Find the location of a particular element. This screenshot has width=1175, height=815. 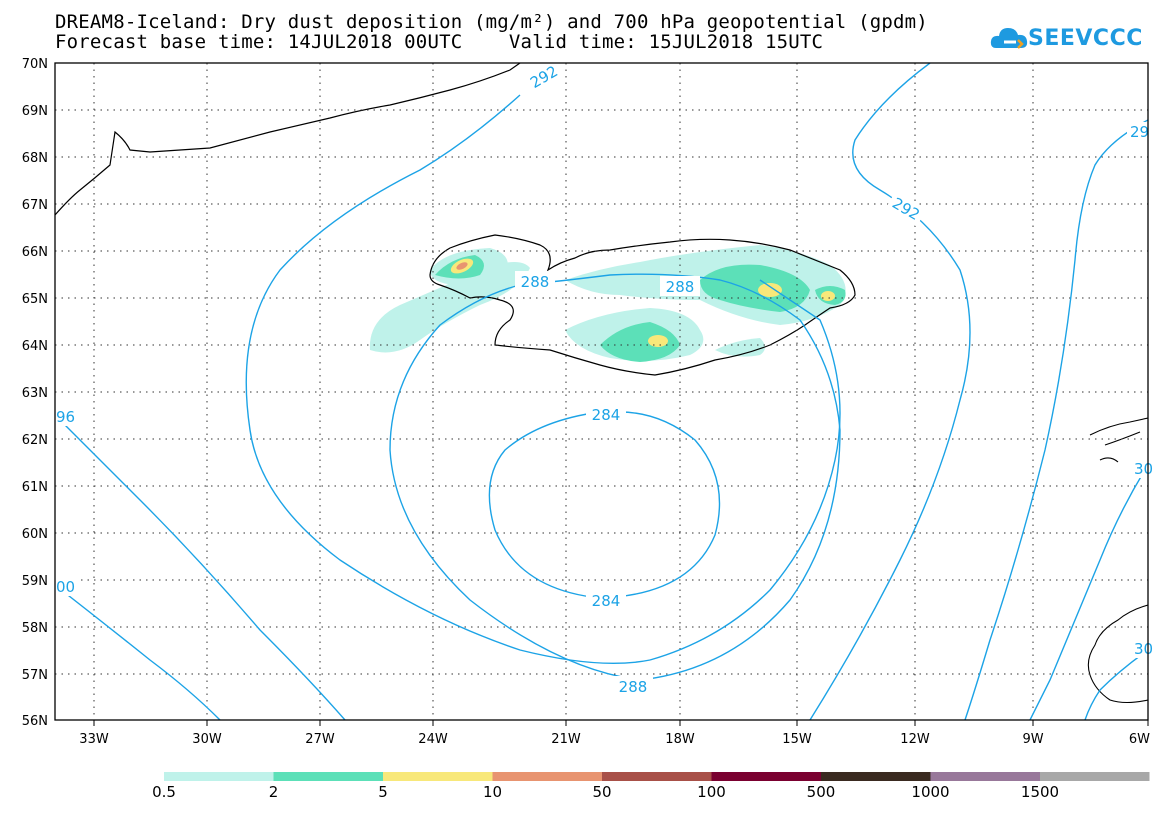

scotland-coastline is located at coordinates (1117, 654).